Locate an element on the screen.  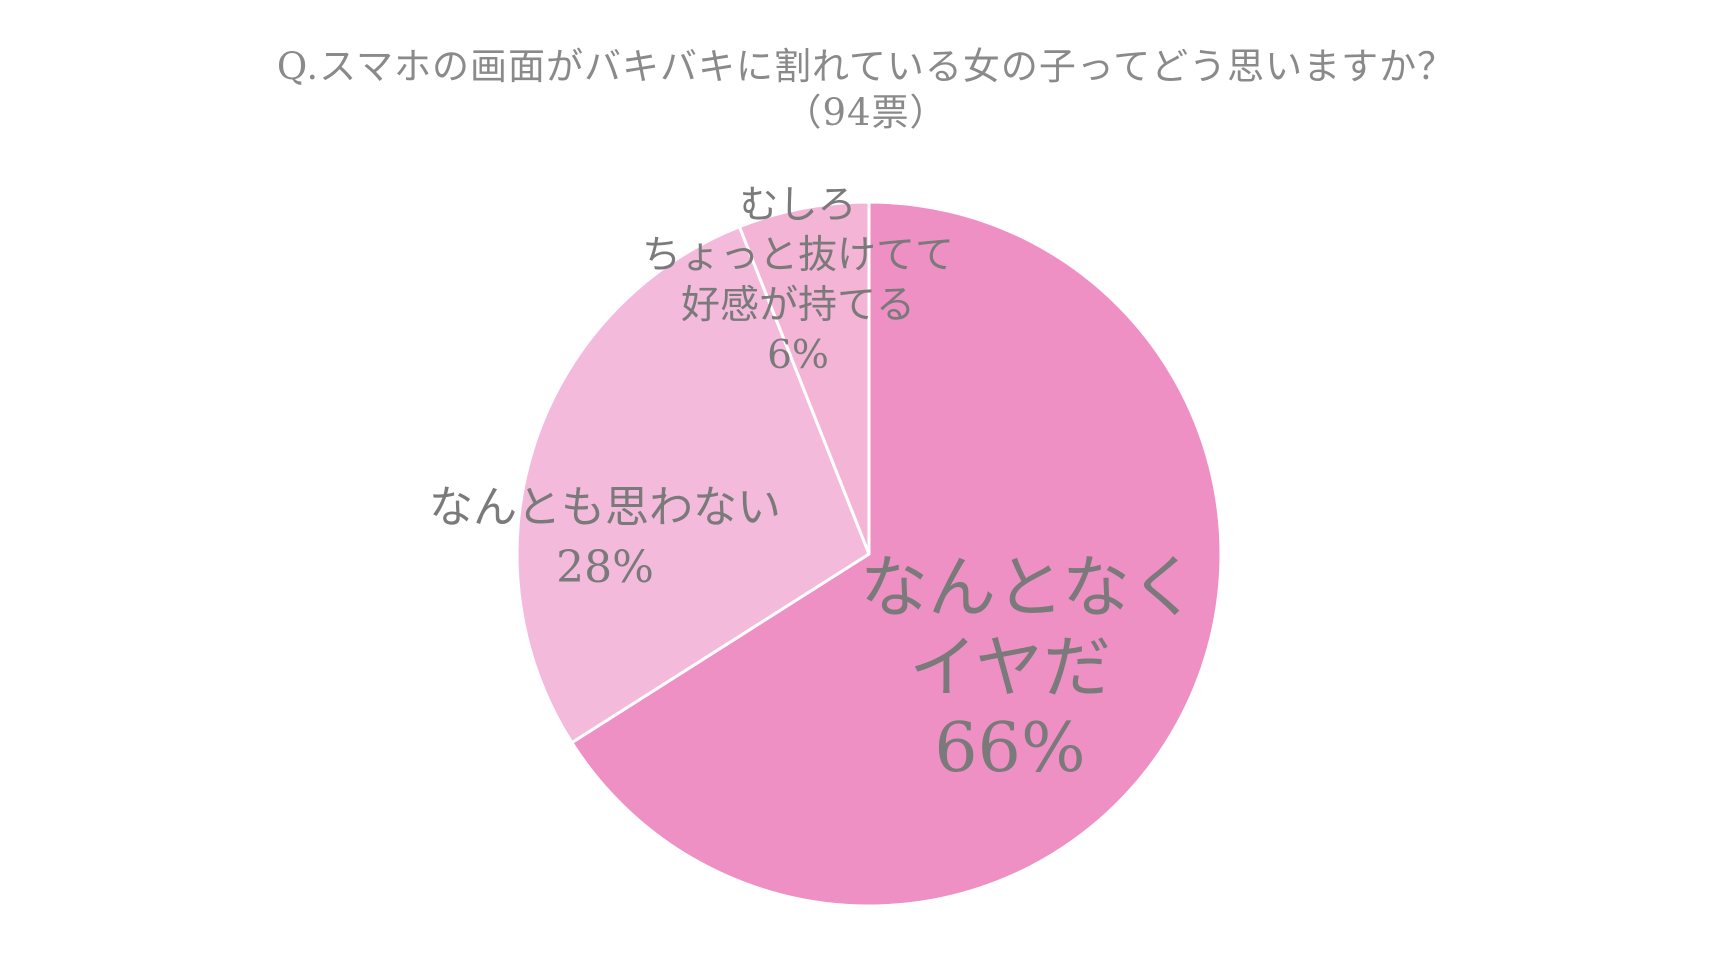
slice-2-label-line-3: 好感が持てる is located at coordinates (797, 305).